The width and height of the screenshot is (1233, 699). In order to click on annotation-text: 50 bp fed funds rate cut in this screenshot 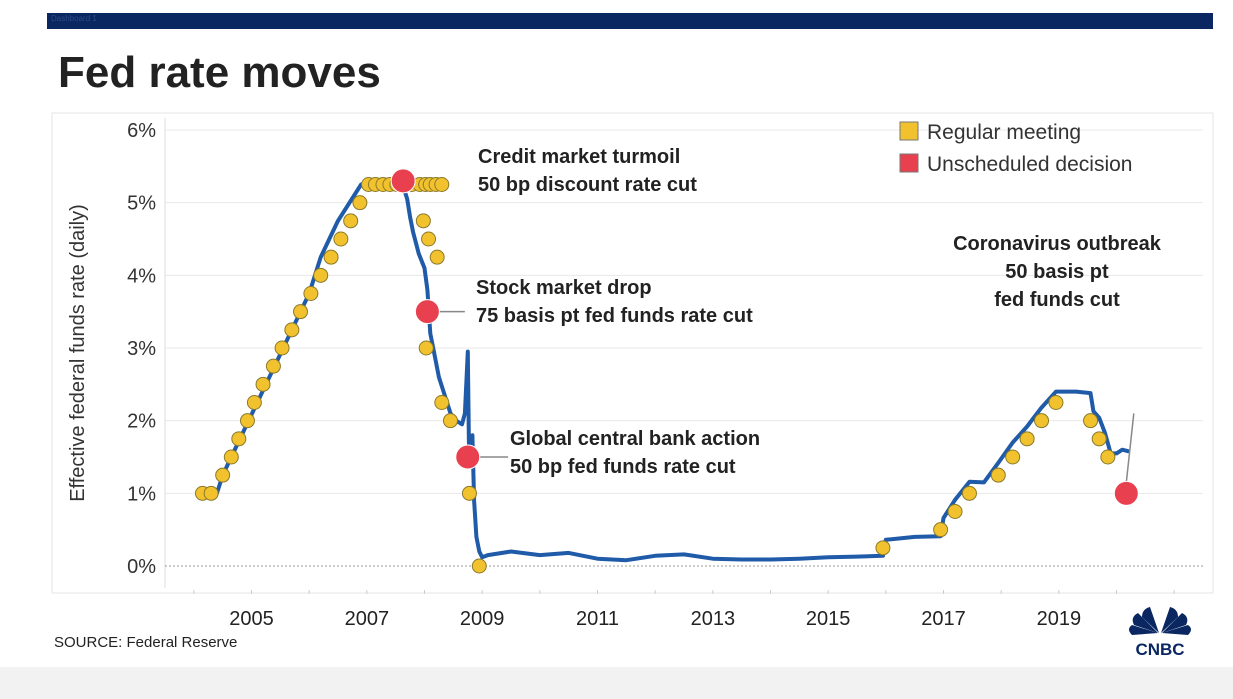, I will do `click(623, 467)`.